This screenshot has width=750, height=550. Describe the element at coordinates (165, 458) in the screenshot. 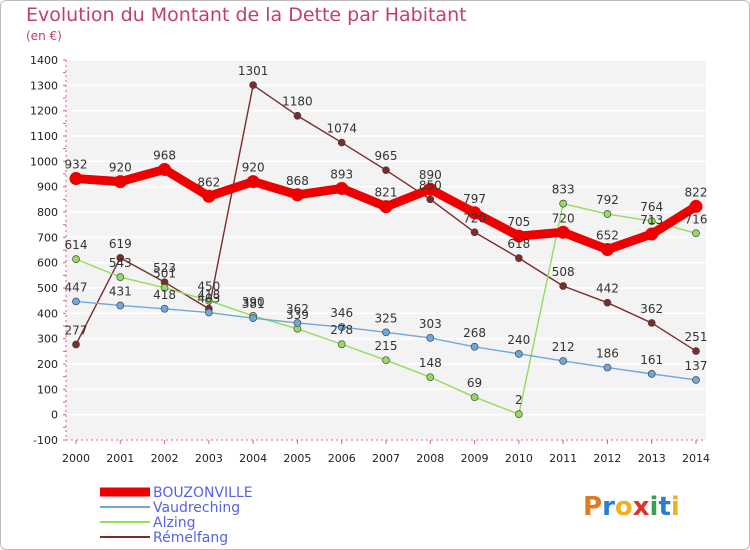

I see `x-tick-label: 2002` at that location.